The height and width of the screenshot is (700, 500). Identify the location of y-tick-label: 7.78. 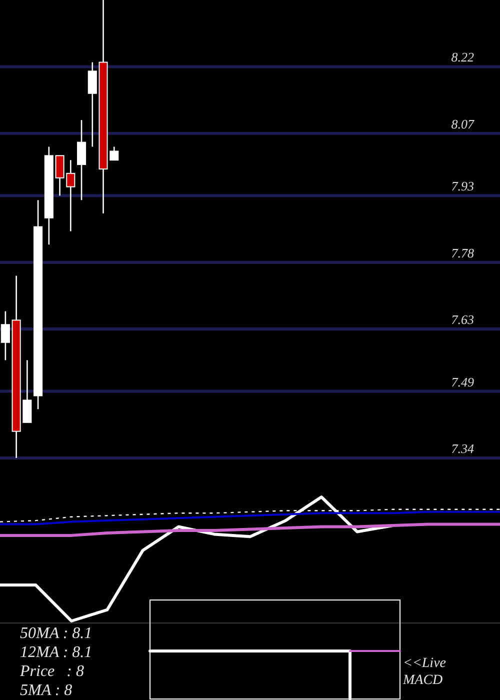
(462, 252).